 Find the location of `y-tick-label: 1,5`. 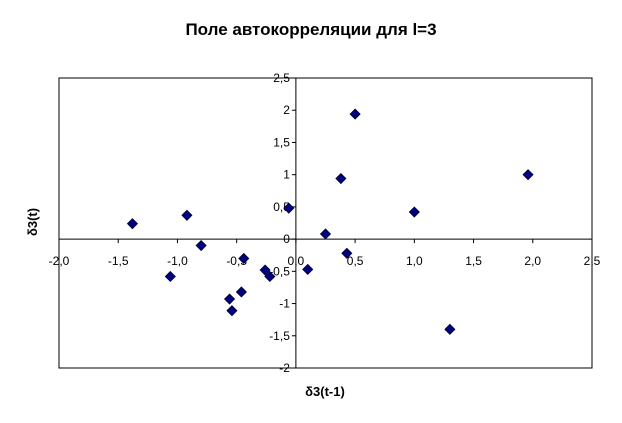

y-tick-label: 1,5 is located at coordinates (281, 142).